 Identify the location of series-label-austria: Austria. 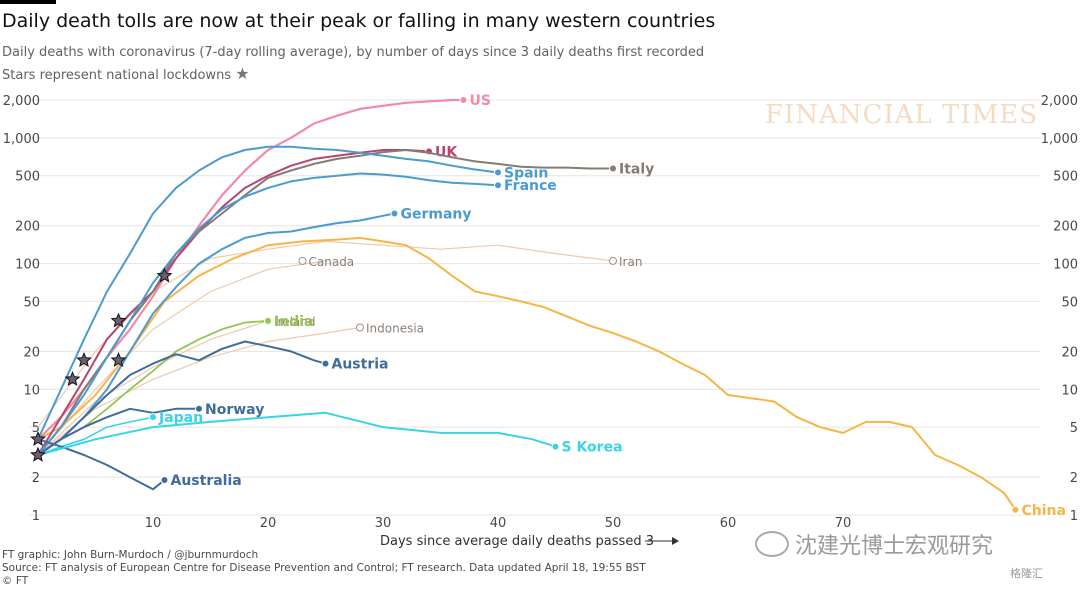
(360, 365).